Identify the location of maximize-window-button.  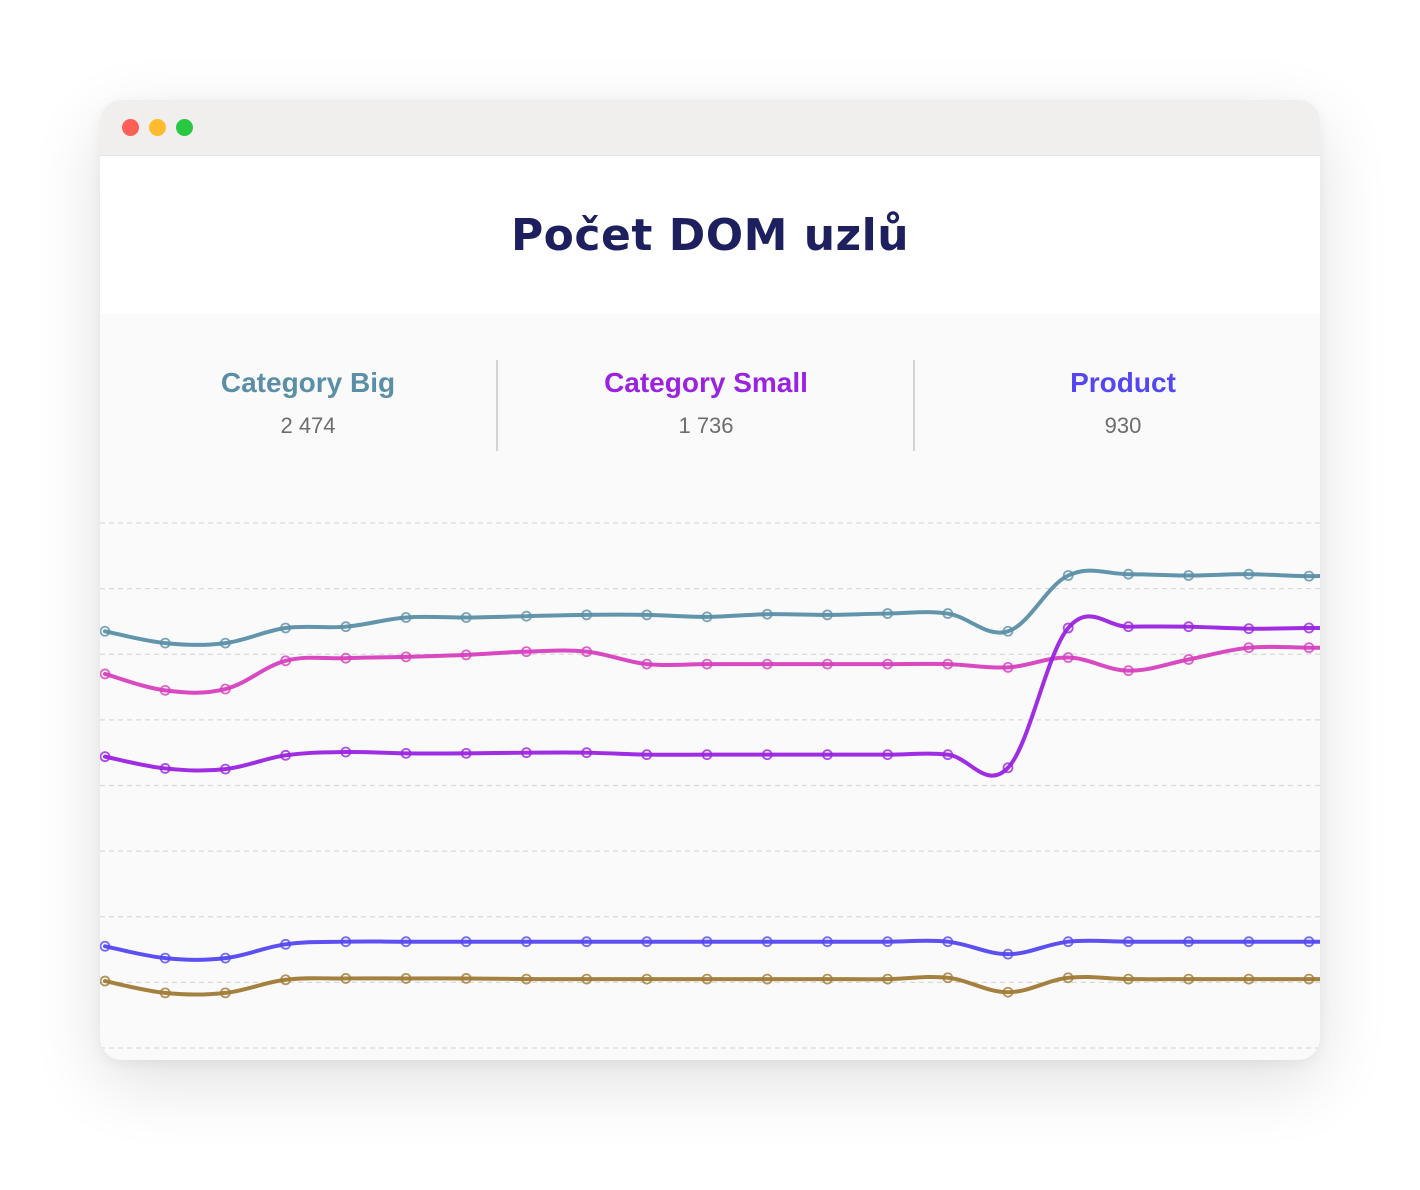
(184, 127).